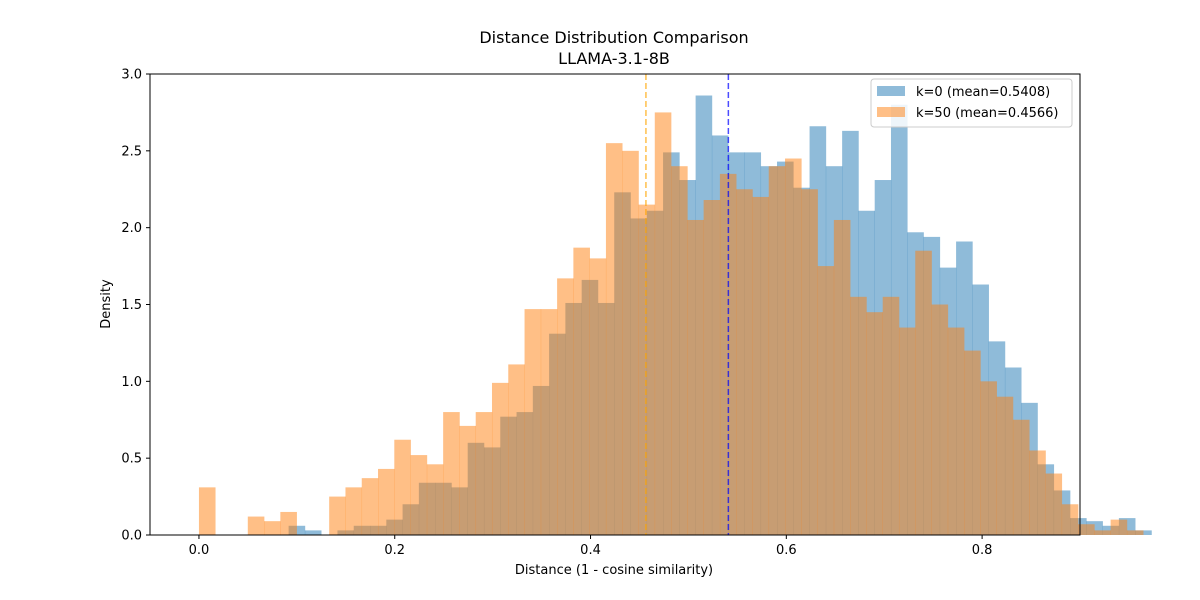 The height and width of the screenshot is (600, 1200). Describe the element at coordinates (131, 228) in the screenshot. I see `y-tick-label: 2.0` at that location.